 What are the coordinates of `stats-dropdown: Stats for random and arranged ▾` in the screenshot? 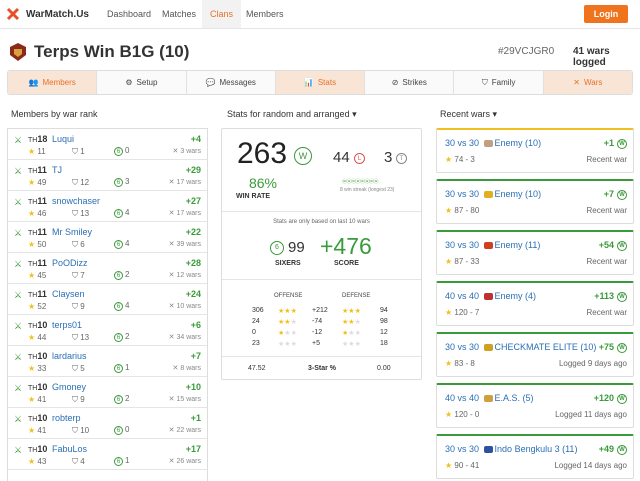 It's located at (292, 114).